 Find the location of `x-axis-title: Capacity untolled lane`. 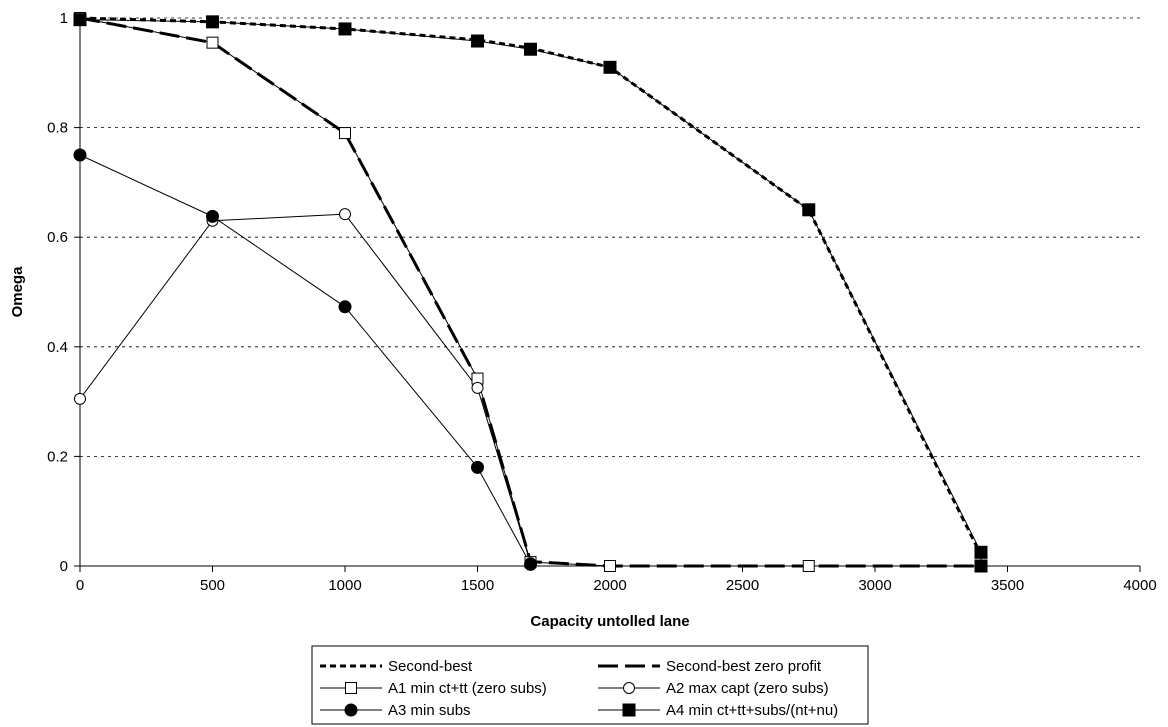

x-axis-title: Capacity untolled lane is located at coordinates (609, 621).